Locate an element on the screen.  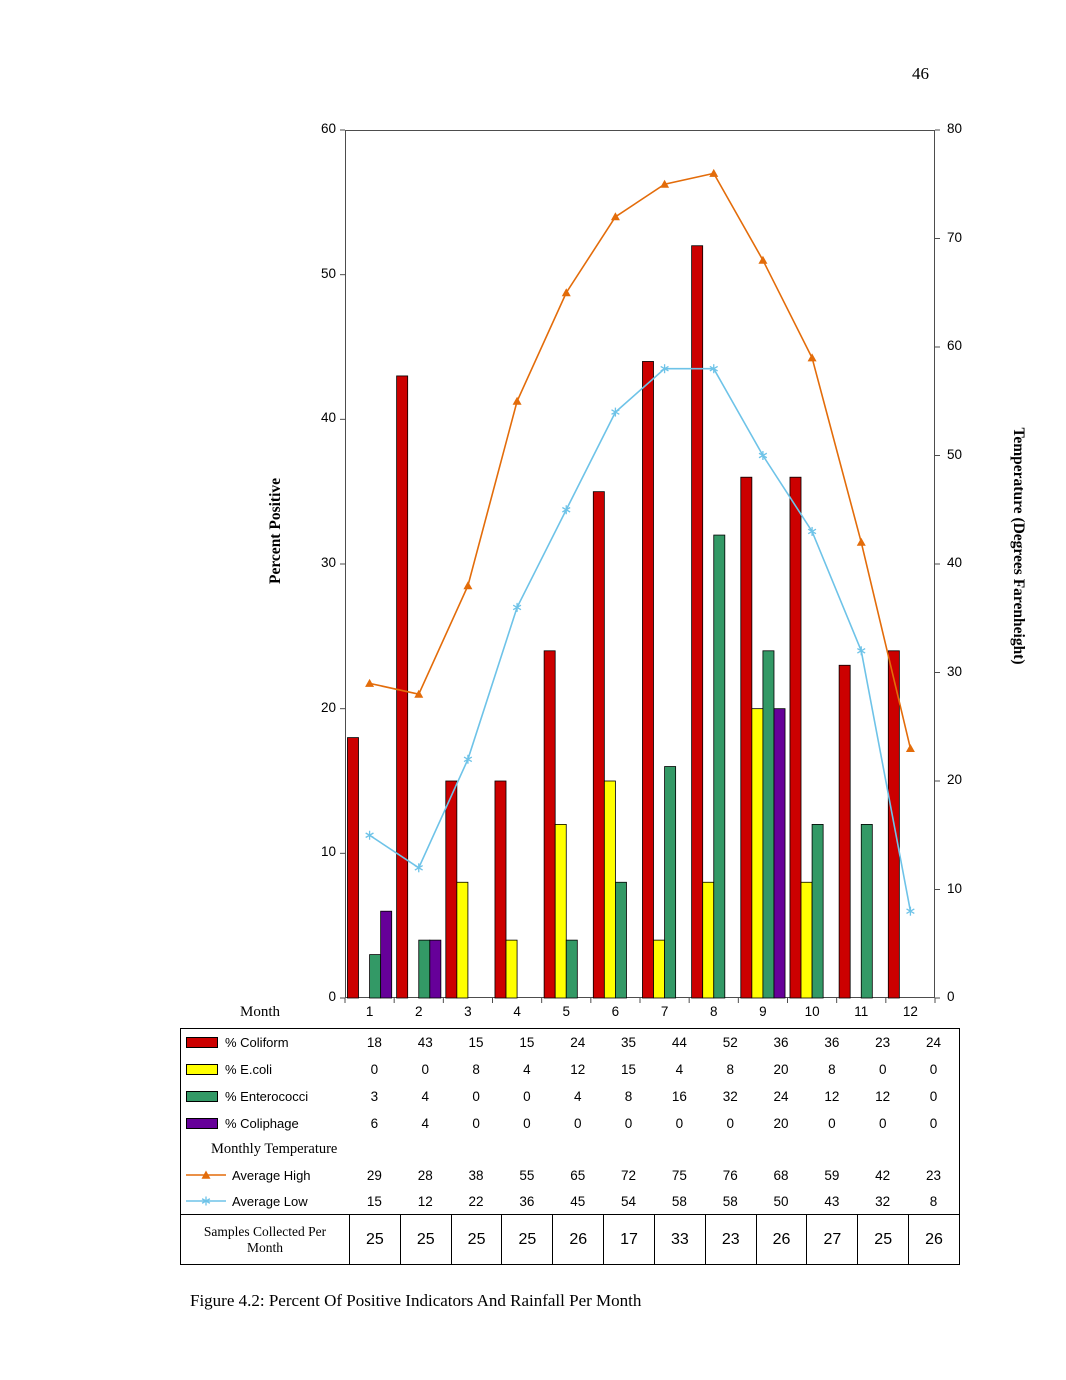
right-axis-tick-label: 10 is located at coordinates (955, 888).